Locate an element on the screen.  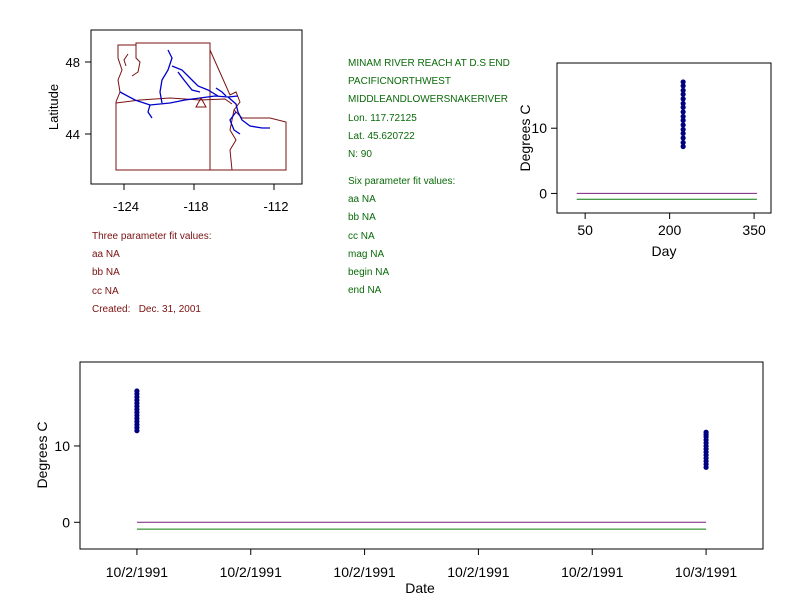
day-chart-ylabel: Degrees C is located at coordinates (525, 138).